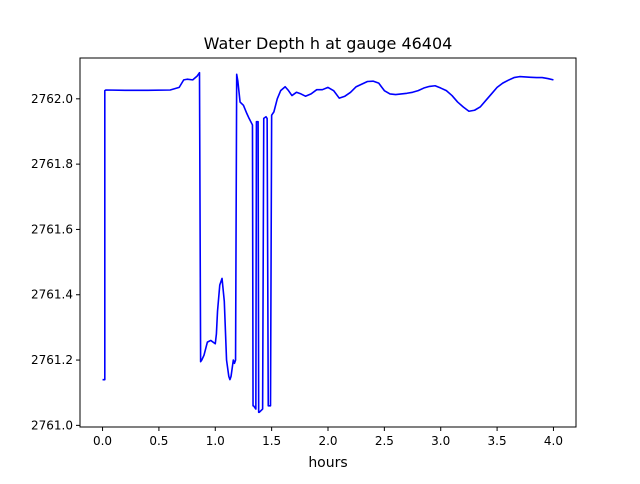 This screenshot has width=640, height=484. Describe the element at coordinates (553, 441) in the screenshot. I see `x-tick-label: 4.0` at that location.